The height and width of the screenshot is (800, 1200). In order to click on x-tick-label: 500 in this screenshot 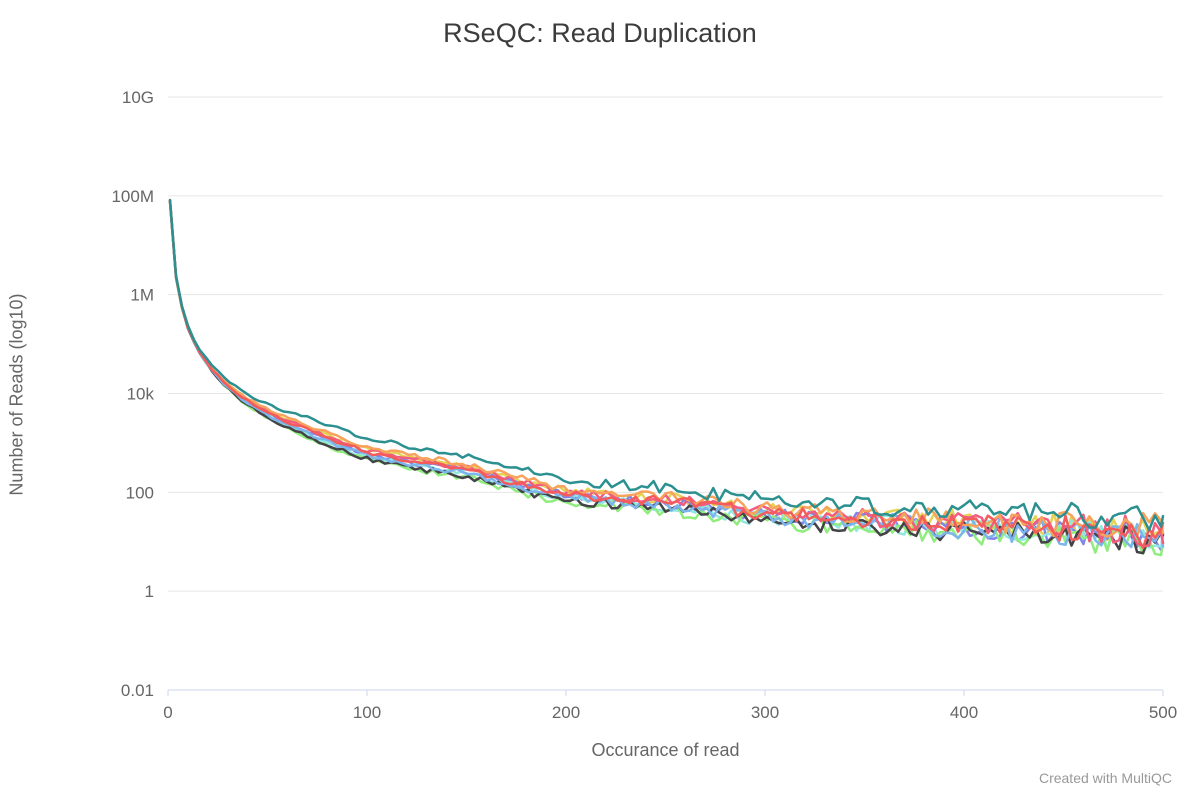, I will do `click(1163, 712)`.